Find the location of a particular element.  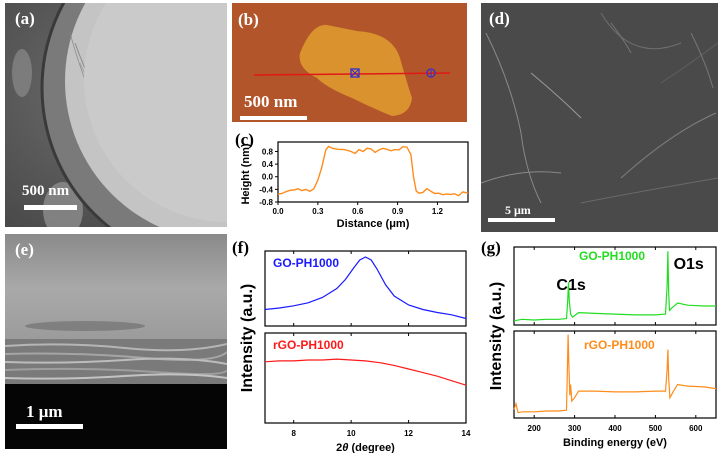

height-profile-line is located at coordinates (373, 171).